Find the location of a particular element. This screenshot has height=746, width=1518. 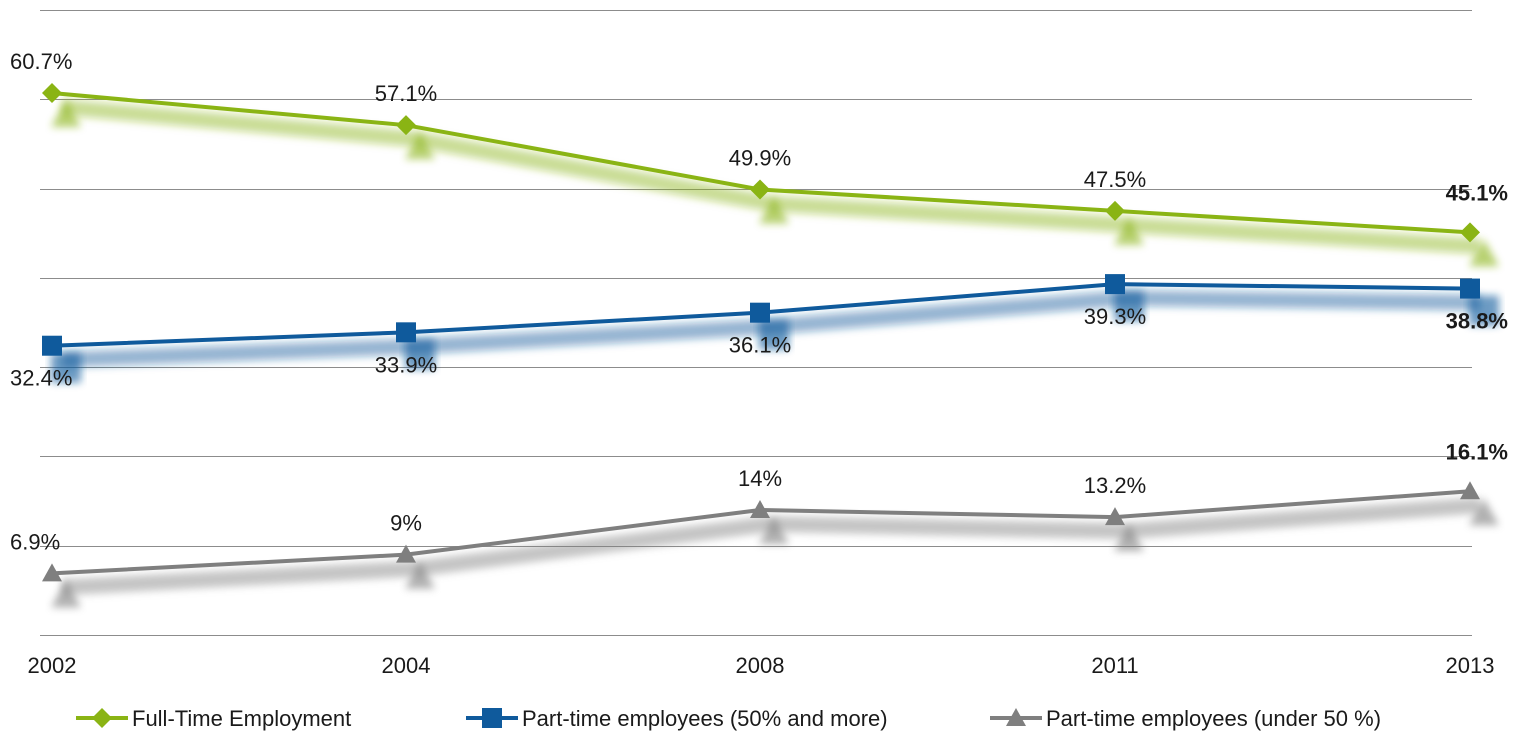

data-label: 9% is located at coordinates (406, 523).